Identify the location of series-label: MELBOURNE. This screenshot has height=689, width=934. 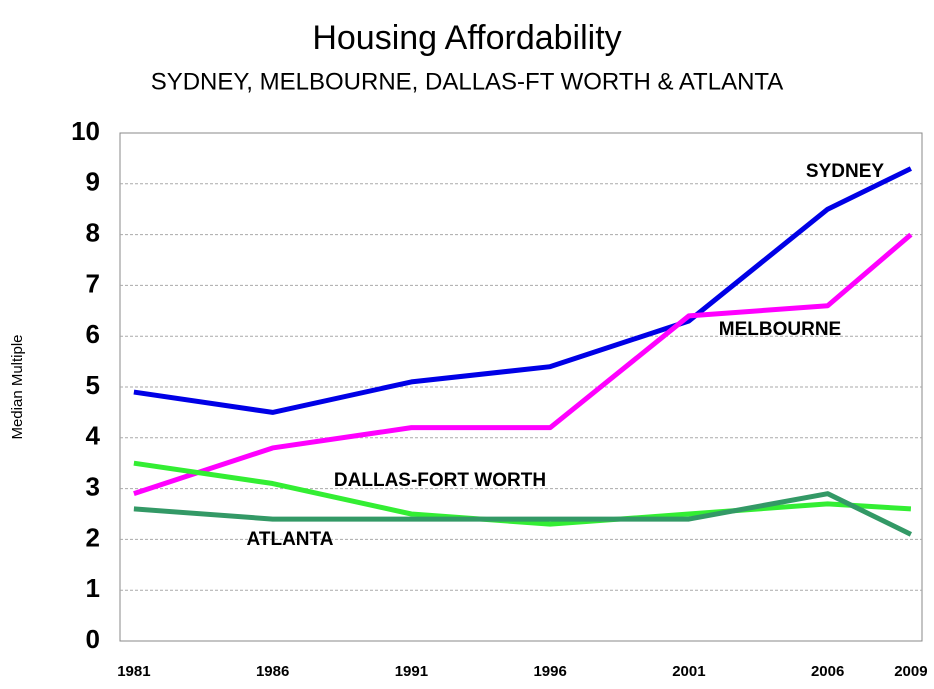
(780, 329).